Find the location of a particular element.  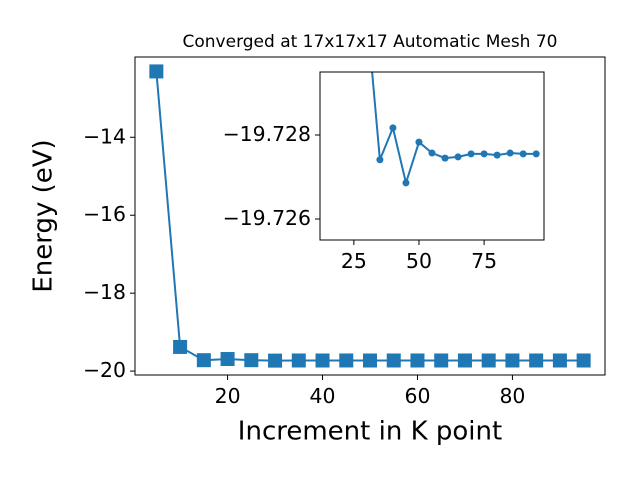

x-tick-label: 20 is located at coordinates (228, 396).